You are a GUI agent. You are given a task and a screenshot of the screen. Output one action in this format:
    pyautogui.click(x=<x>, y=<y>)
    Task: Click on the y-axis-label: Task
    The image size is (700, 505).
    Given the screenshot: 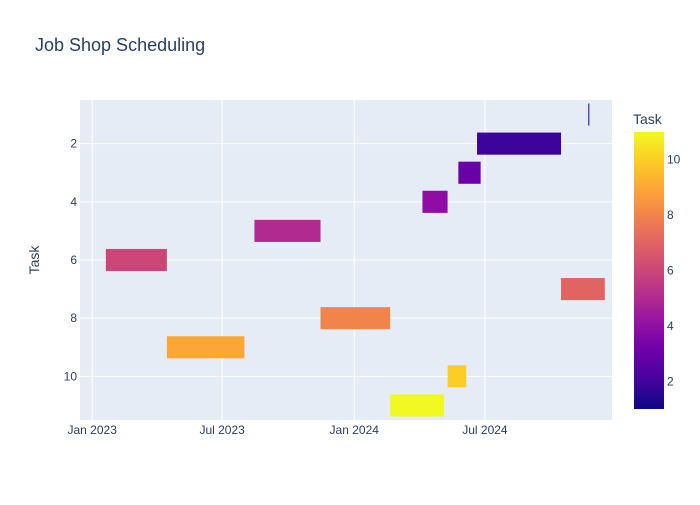 What is the action you would take?
    pyautogui.click(x=34, y=260)
    